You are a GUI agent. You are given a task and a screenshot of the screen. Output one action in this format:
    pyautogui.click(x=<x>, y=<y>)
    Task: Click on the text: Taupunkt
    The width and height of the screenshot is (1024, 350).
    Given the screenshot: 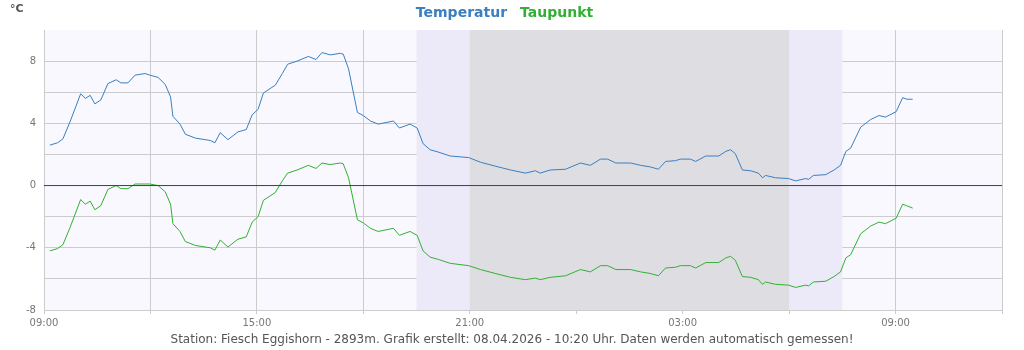 What is the action you would take?
    pyautogui.click(x=557, y=11)
    